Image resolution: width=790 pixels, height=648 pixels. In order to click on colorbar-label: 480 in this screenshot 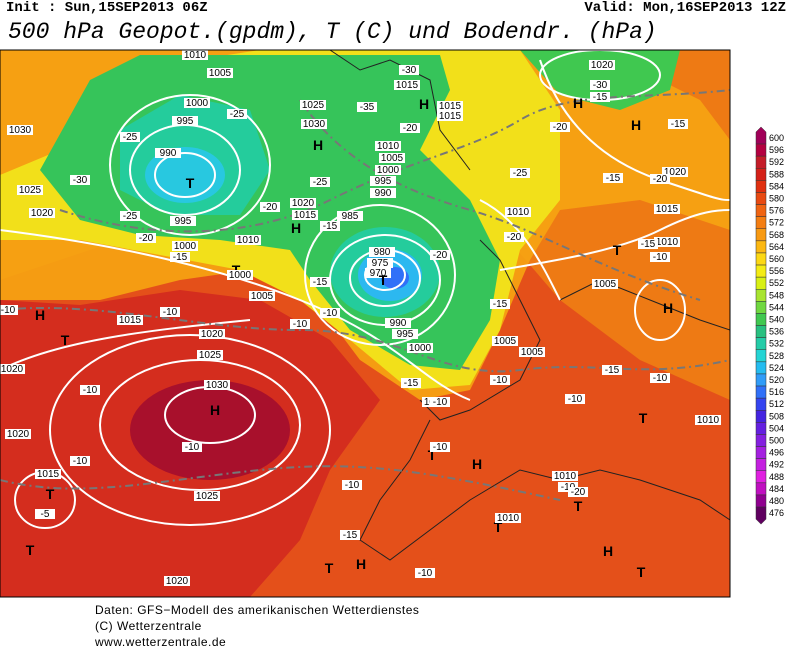, I will do `click(776, 501)`.